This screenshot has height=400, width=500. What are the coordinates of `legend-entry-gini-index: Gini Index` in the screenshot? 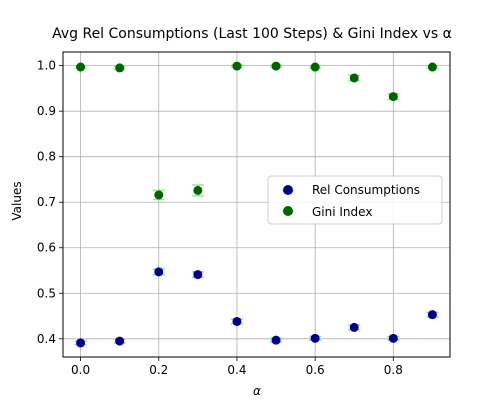 It's located at (327, 212).